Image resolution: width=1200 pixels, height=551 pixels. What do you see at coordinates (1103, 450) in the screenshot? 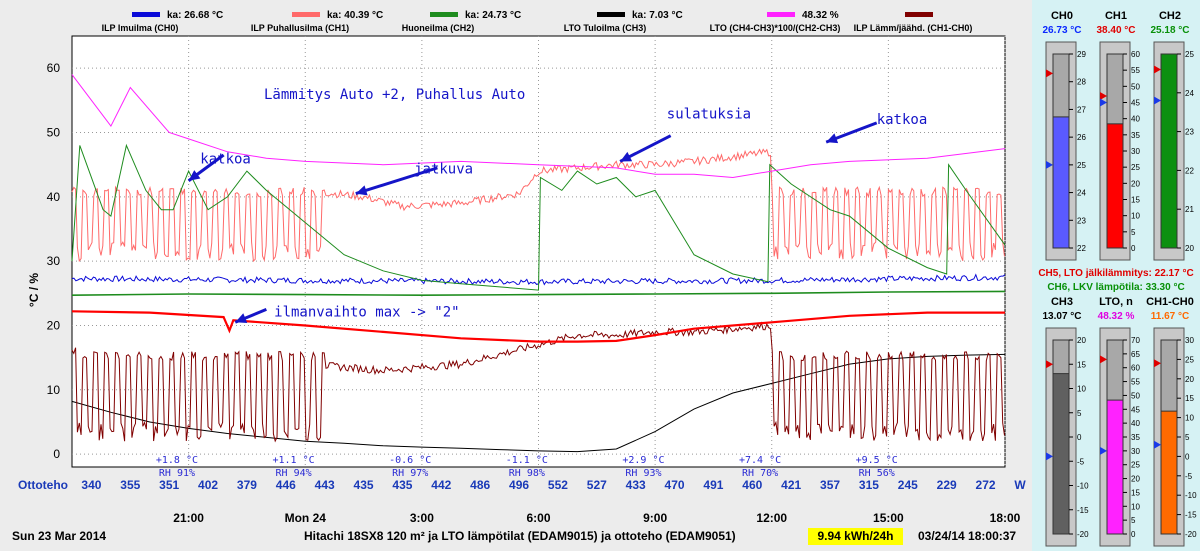
I see `gauge-min-marker` at bounding box center [1103, 450].